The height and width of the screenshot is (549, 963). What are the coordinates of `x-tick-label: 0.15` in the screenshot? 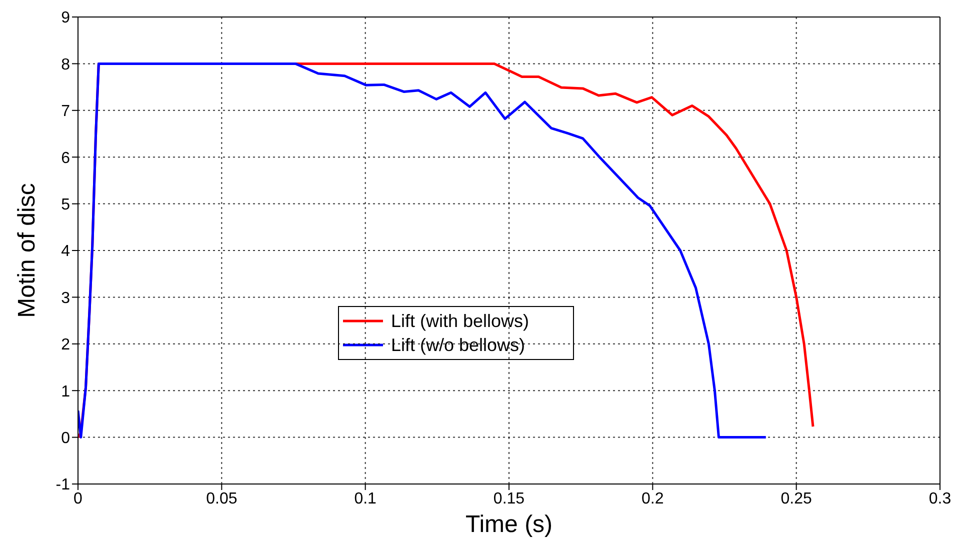 It's located at (509, 499).